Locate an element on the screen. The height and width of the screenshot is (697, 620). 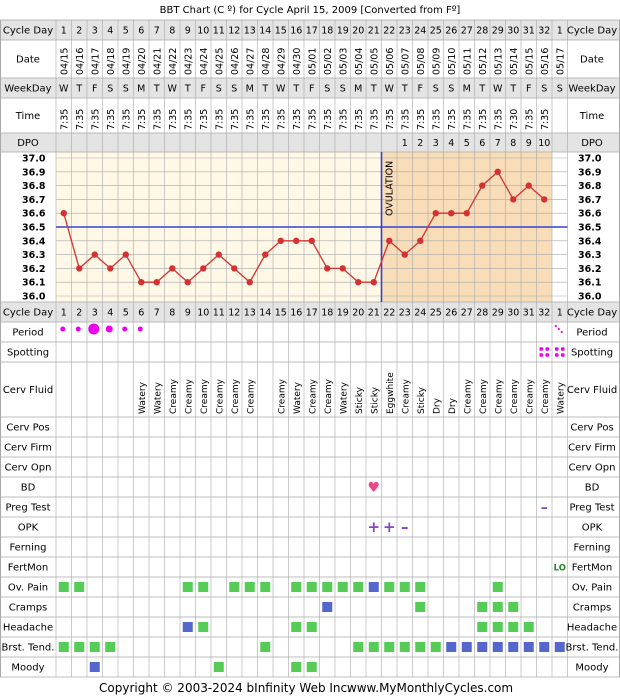
date-label: 04/24 is located at coordinates (204, 61).